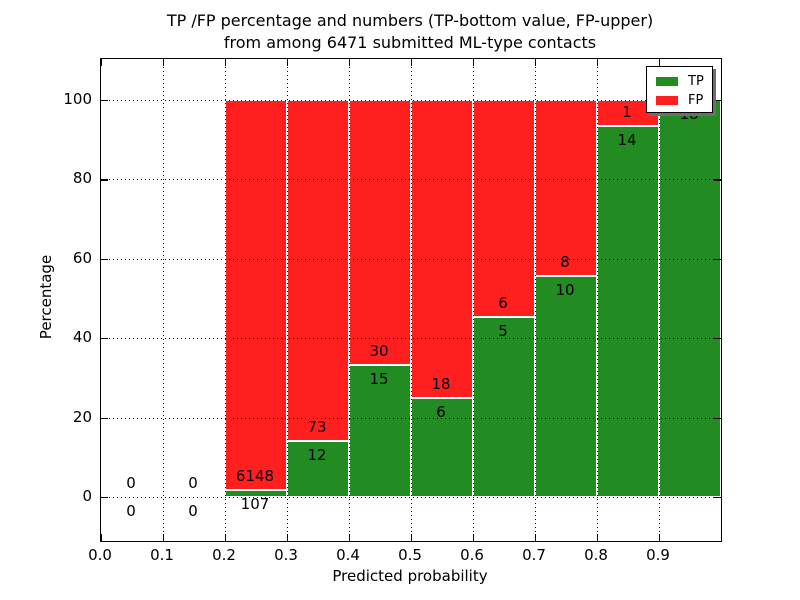 This screenshot has width=800, height=600. Describe the element at coordinates (410, 555) in the screenshot. I see `x-tick-label: 0.5` at that location.